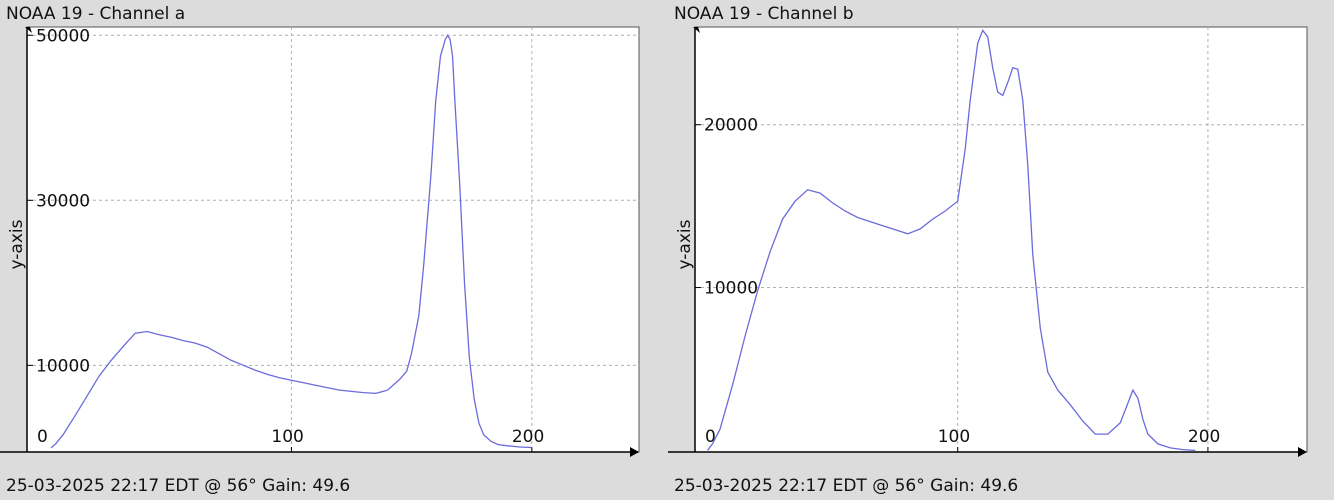 The image size is (1334, 500). I want to click on chart-title: NOAA 19 - Channel a, so click(96, 14).